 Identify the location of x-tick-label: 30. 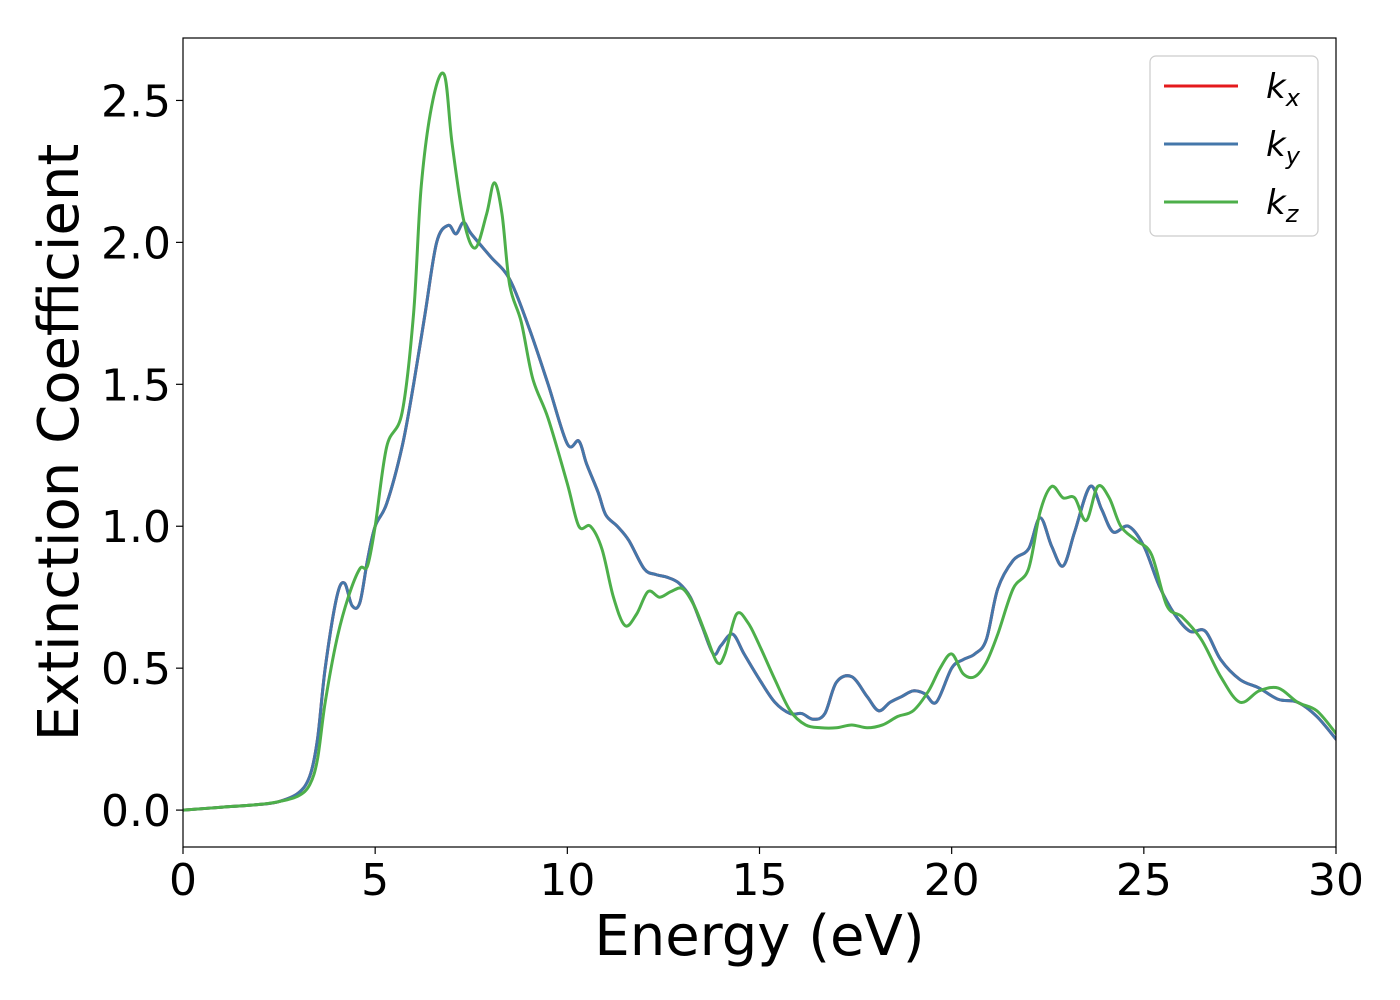
(1336, 880).